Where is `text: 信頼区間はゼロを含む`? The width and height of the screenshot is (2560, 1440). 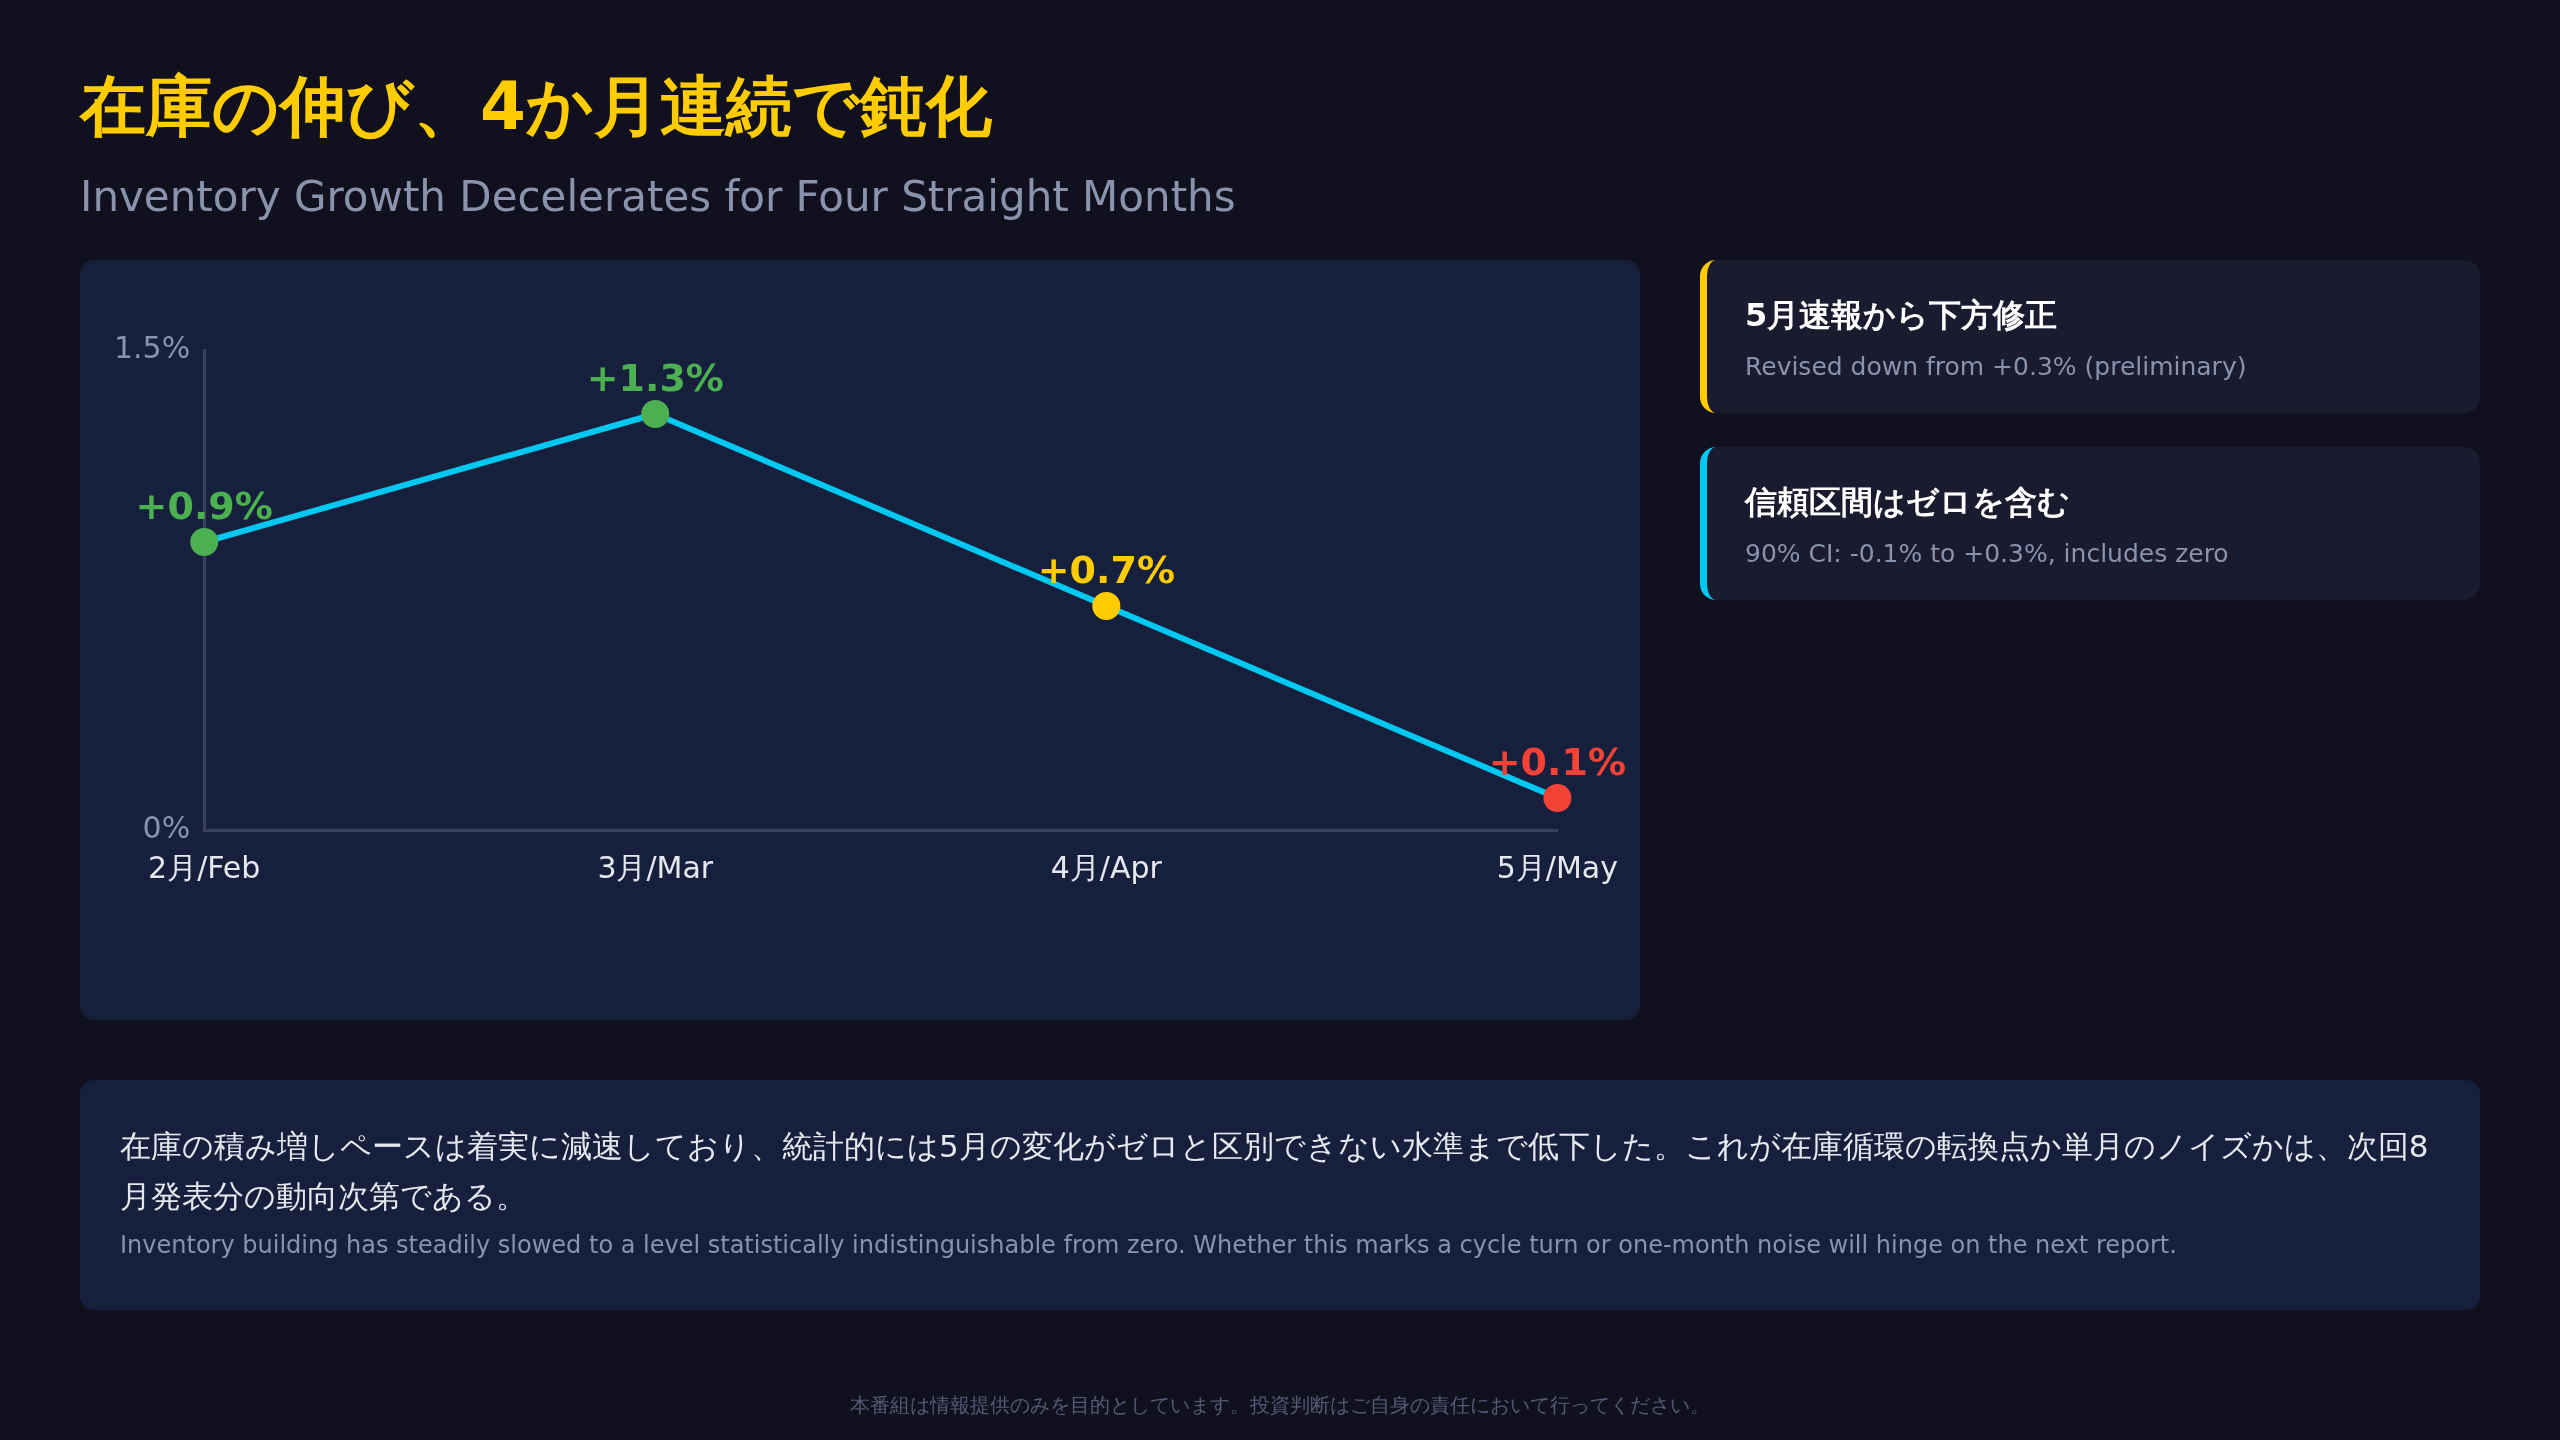 text: 信頼区間はゼロを含む is located at coordinates (1908, 502).